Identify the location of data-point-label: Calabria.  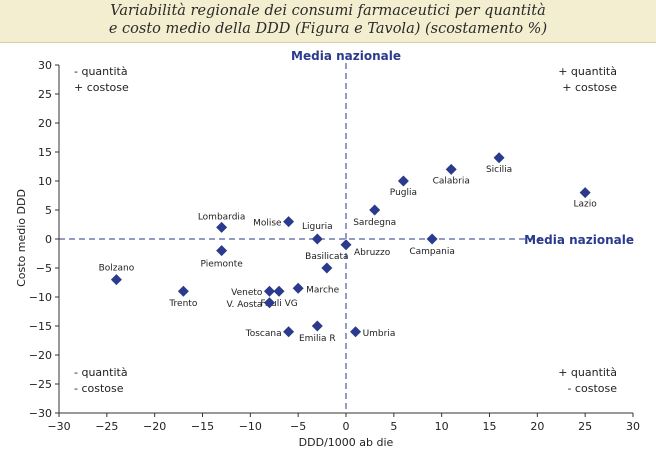
(451, 181).